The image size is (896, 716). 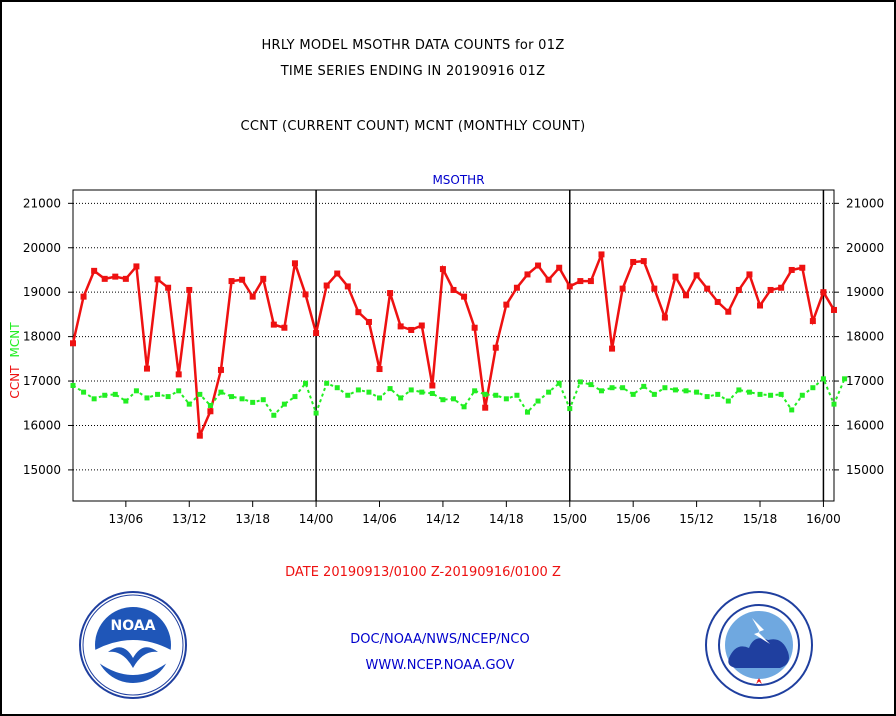 I want to click on x-tick-label: 15/18, so click(x=760, y=519).